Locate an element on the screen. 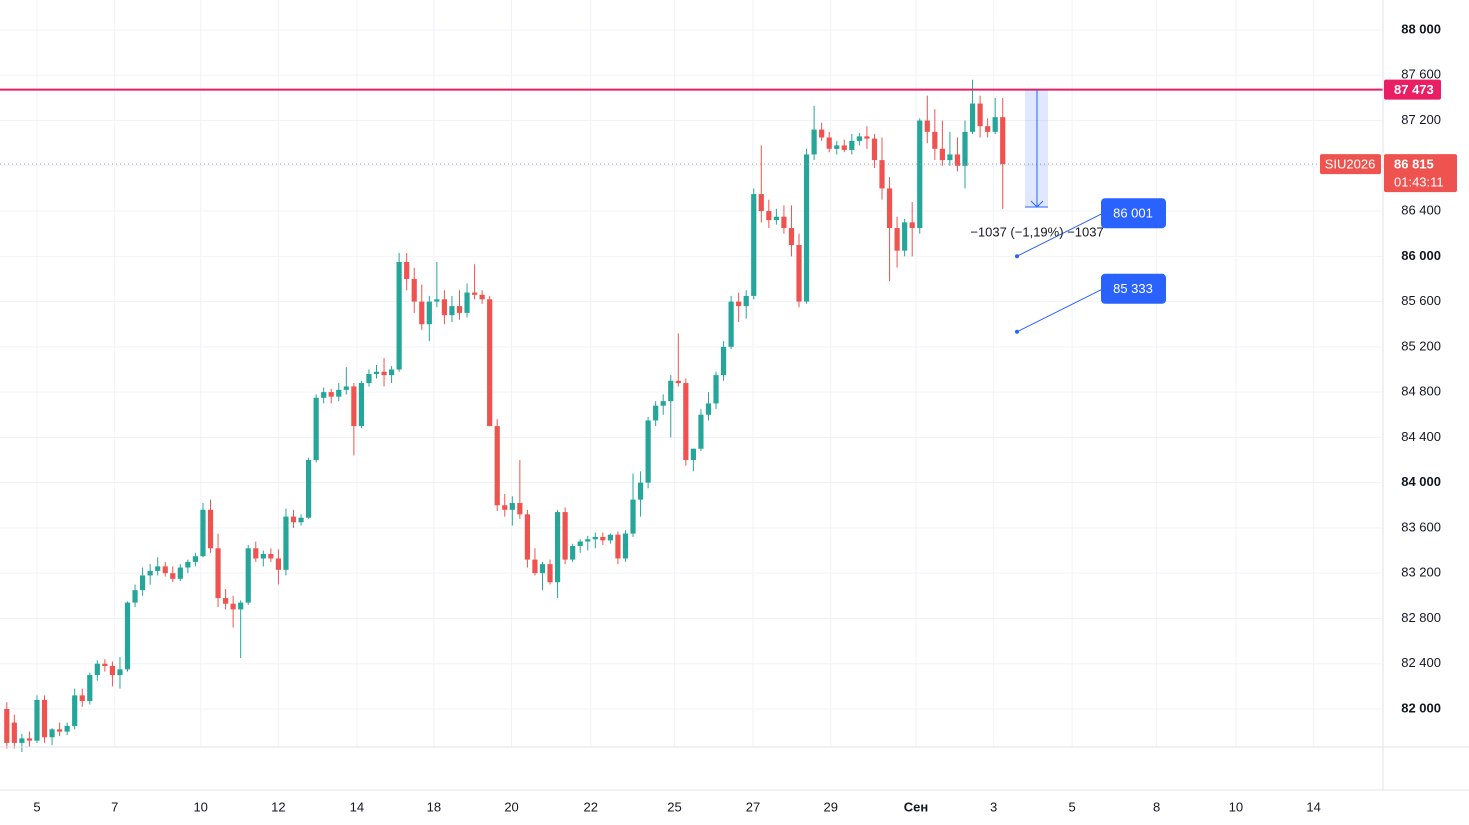 This screenshot has width=1469, height=825. x-tick-label: 12 is located at coordinates (278, 806).